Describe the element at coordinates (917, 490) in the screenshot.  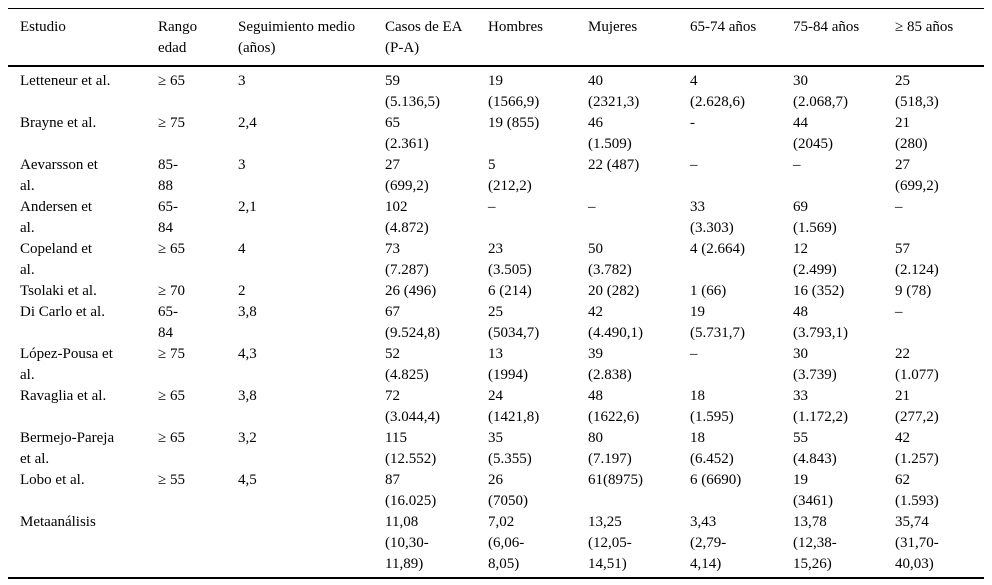
I see `table-cell: 62 (1.593)` at that location.